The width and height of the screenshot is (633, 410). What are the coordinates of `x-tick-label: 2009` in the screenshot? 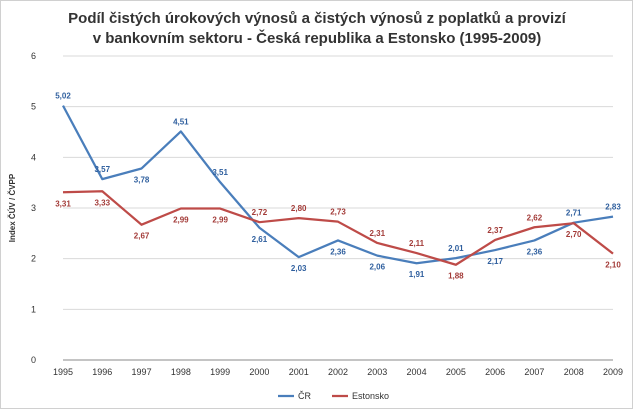 It's located at (613, 372).